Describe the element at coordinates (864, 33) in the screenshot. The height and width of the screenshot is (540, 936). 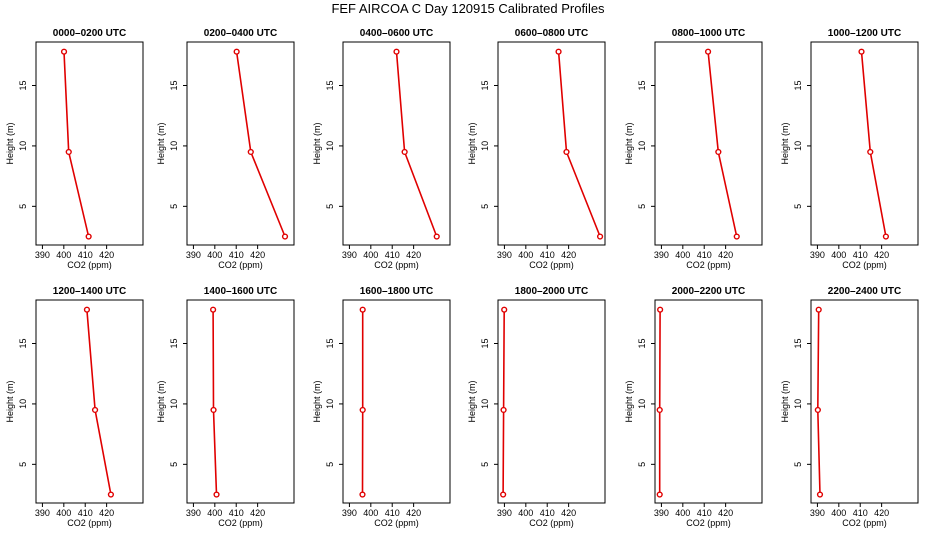
I see `panel-title: 1000–1200 UTC` at that location.